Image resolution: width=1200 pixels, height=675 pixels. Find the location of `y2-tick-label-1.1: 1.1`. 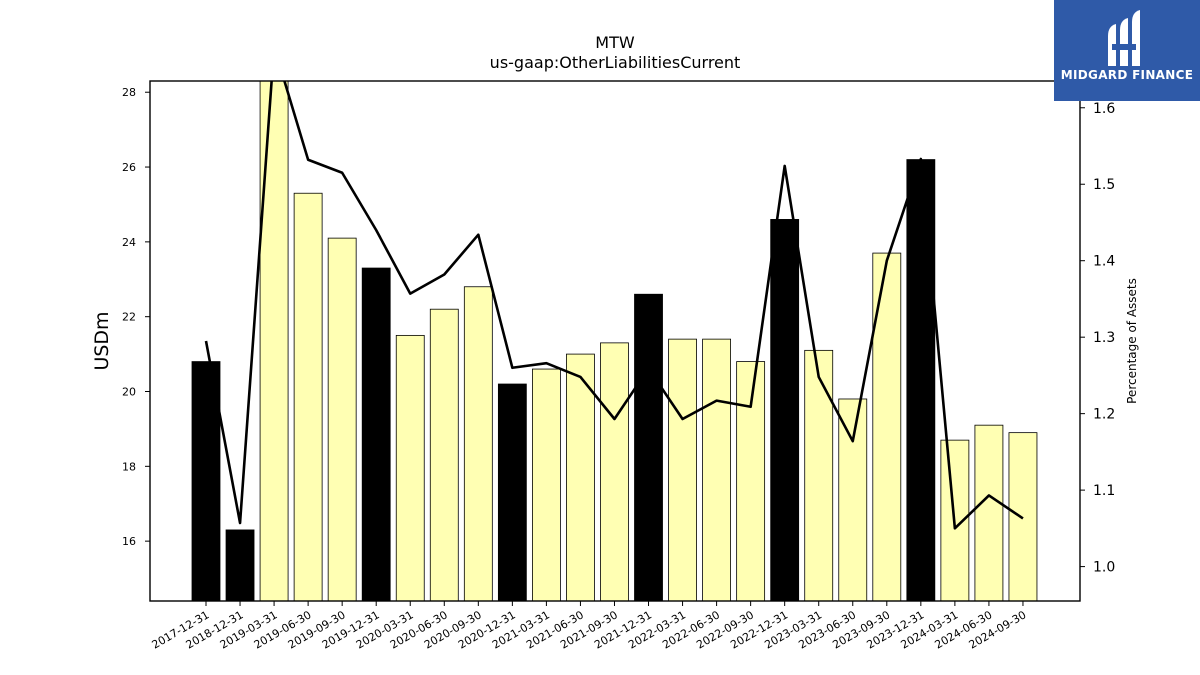

y2-tick-label-1.1: 1.1 is located at coordinates (1104, 491).